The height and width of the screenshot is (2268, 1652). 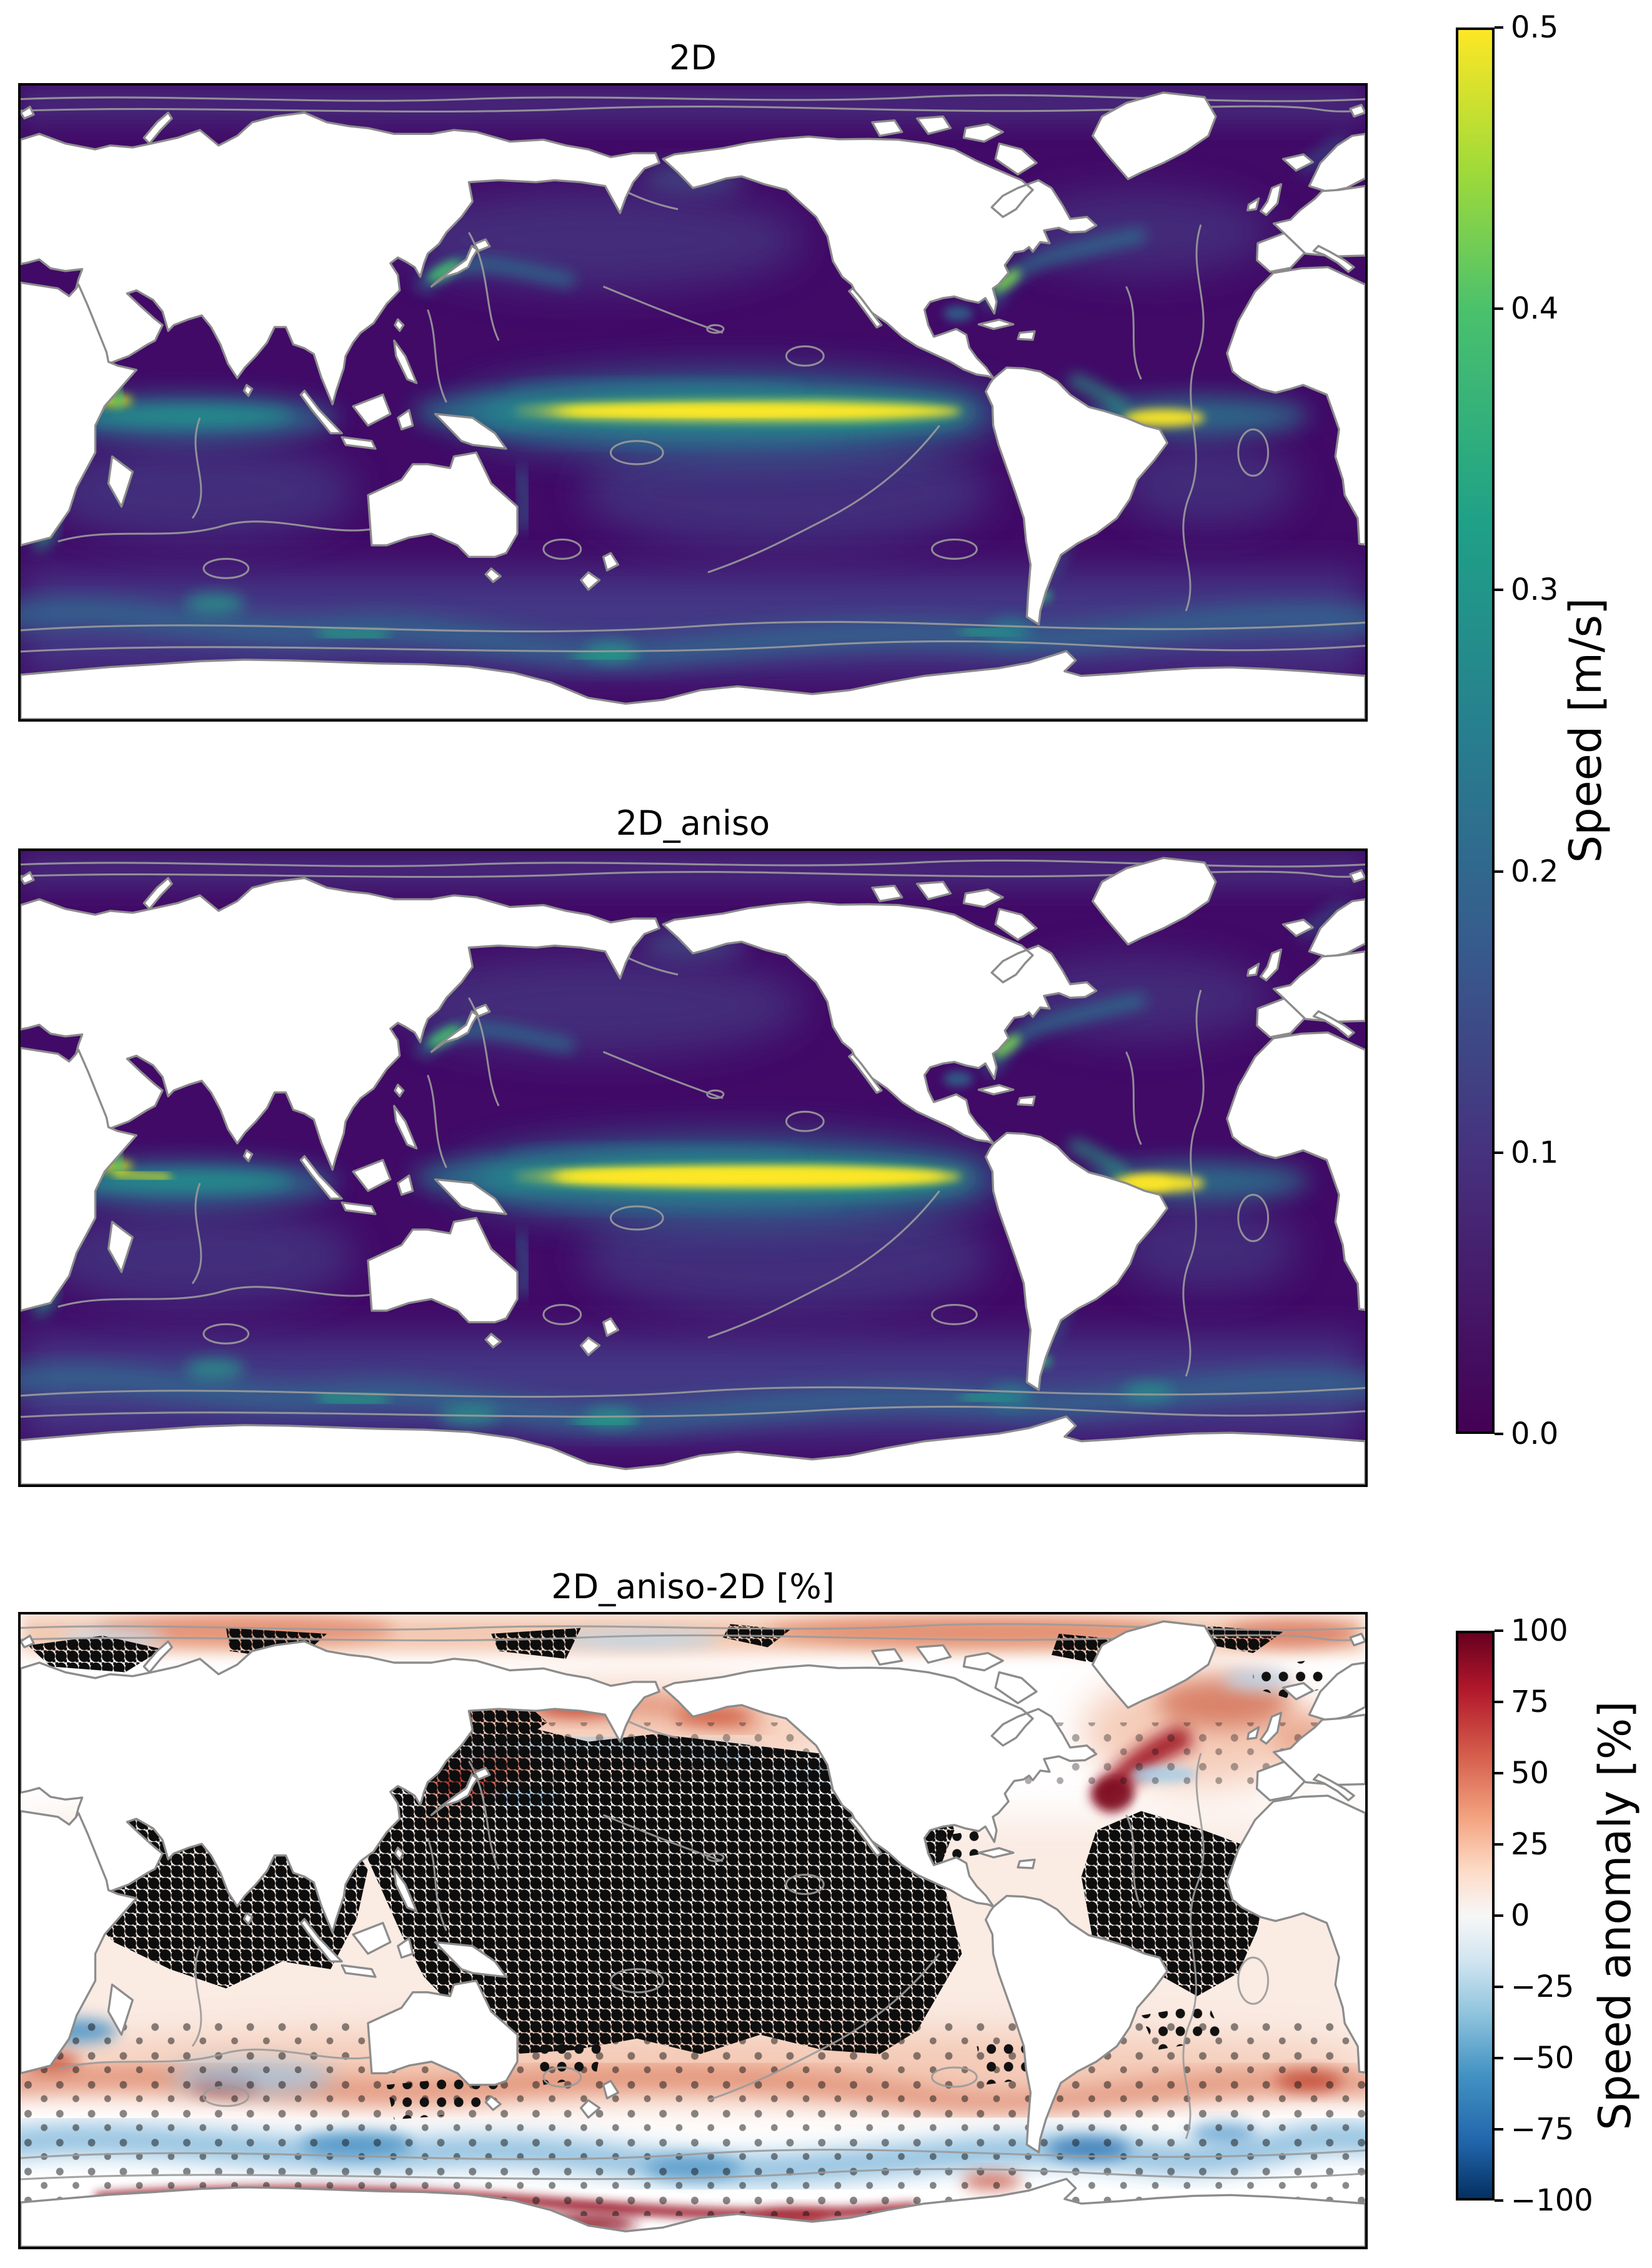 What do you see at coordinates (1552, 2200) in the screenshot?
I see `colorbar-anomaly-tick-label: −100` at bounding box center [1552, 2200].